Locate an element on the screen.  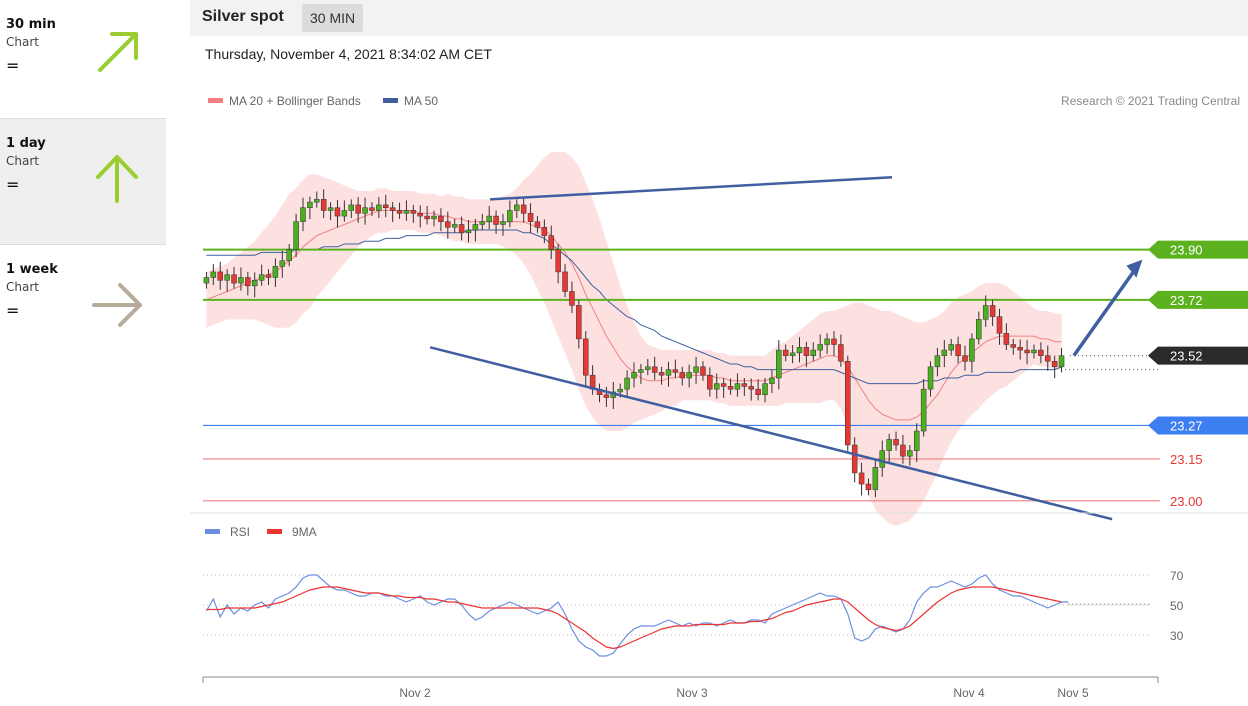
rsi-legend-swatch is located at coordinates (274, 531).